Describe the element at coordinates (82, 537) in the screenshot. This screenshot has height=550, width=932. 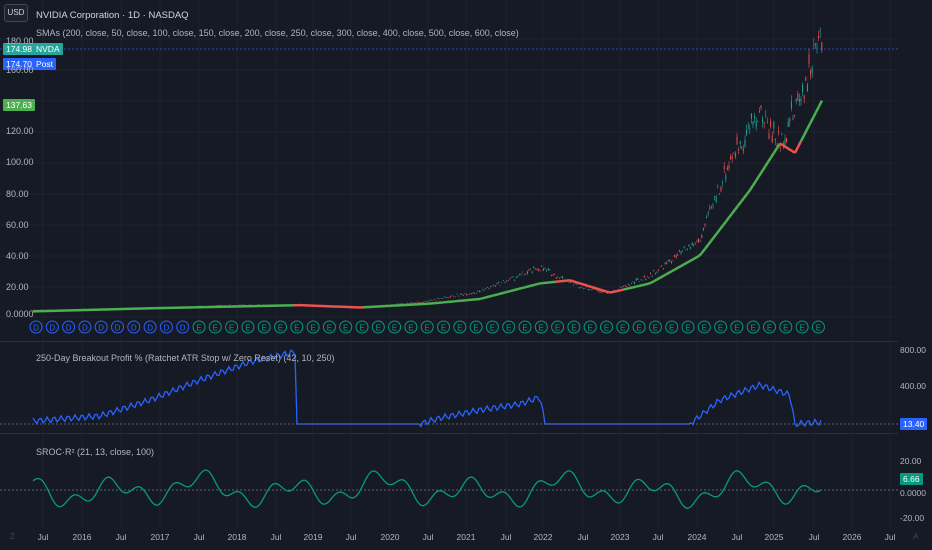
I see `time-axis-label: 2016` at that location.